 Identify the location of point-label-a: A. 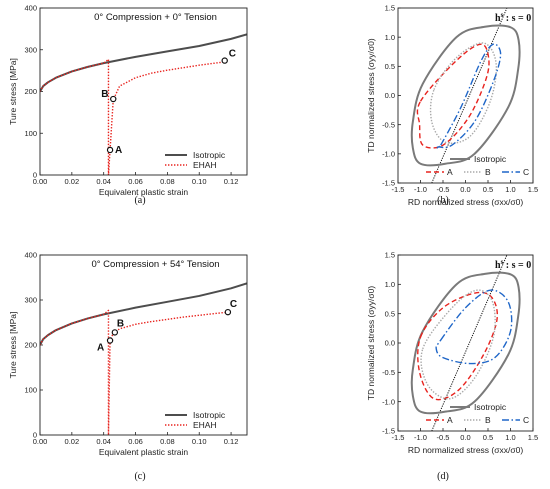
(100, 348).